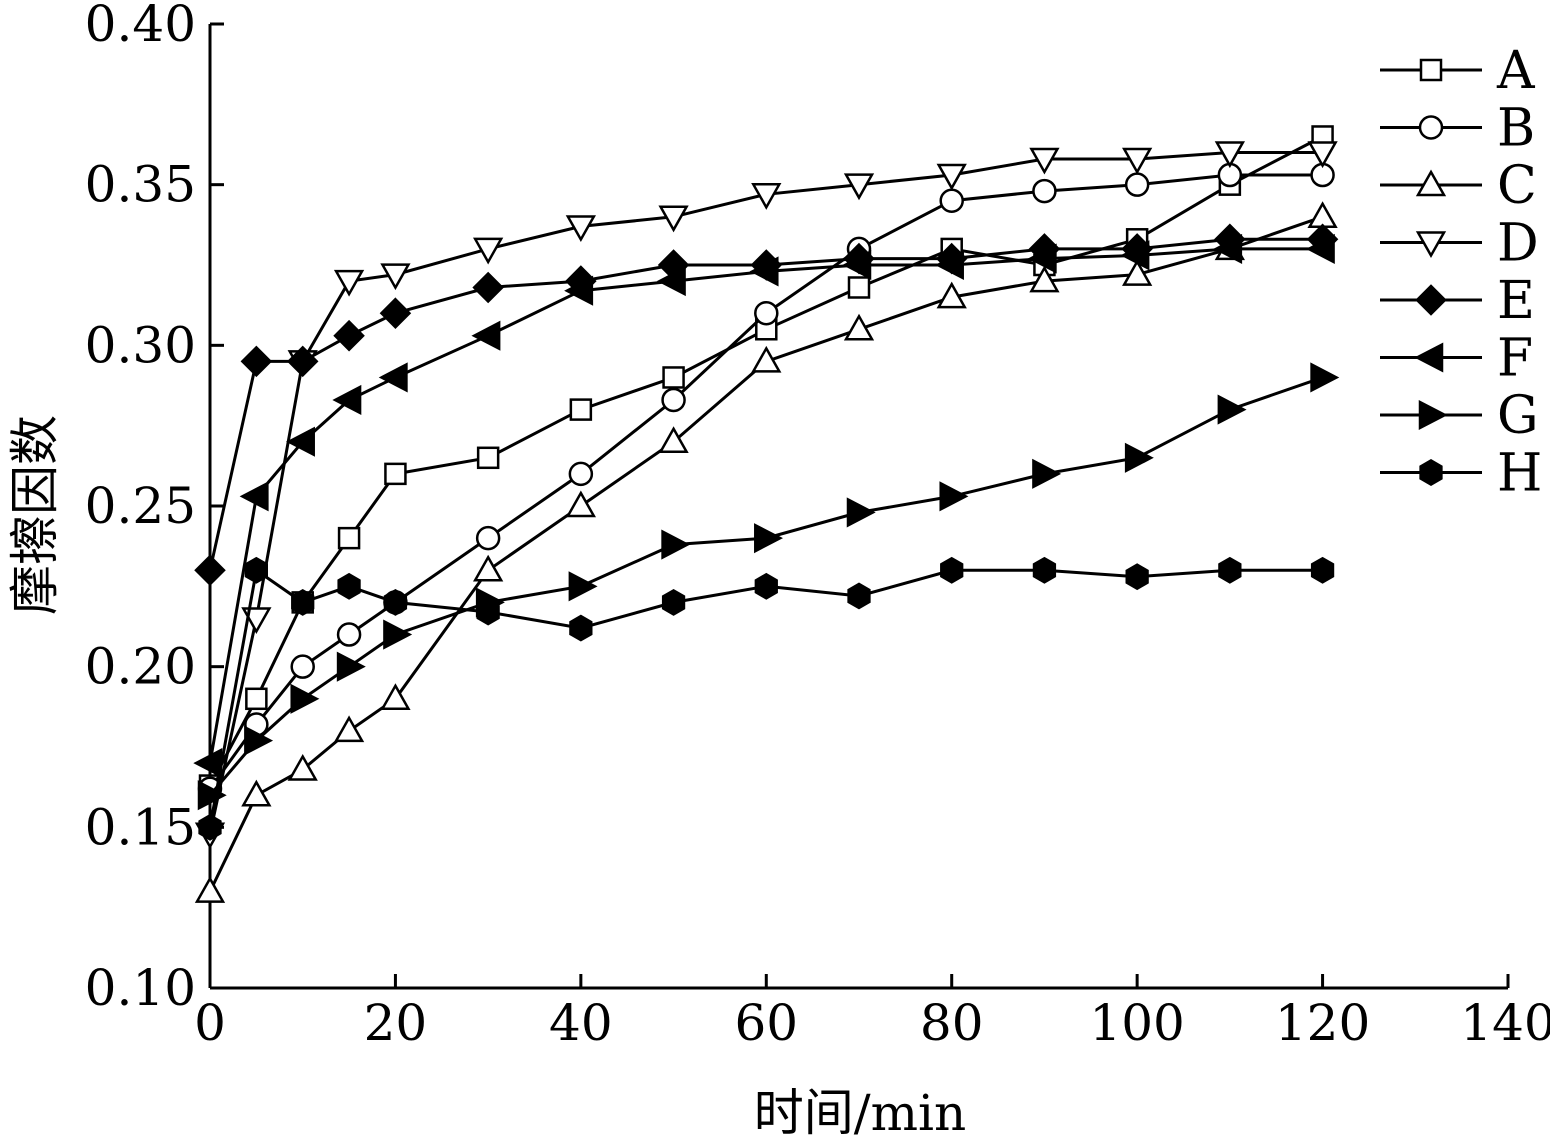 The image size is (1550, 1141). What do you see at coordinates (1461, 474) in the screenshot?
I see `legend-item-H: H` at bounding box center [1461, 474].